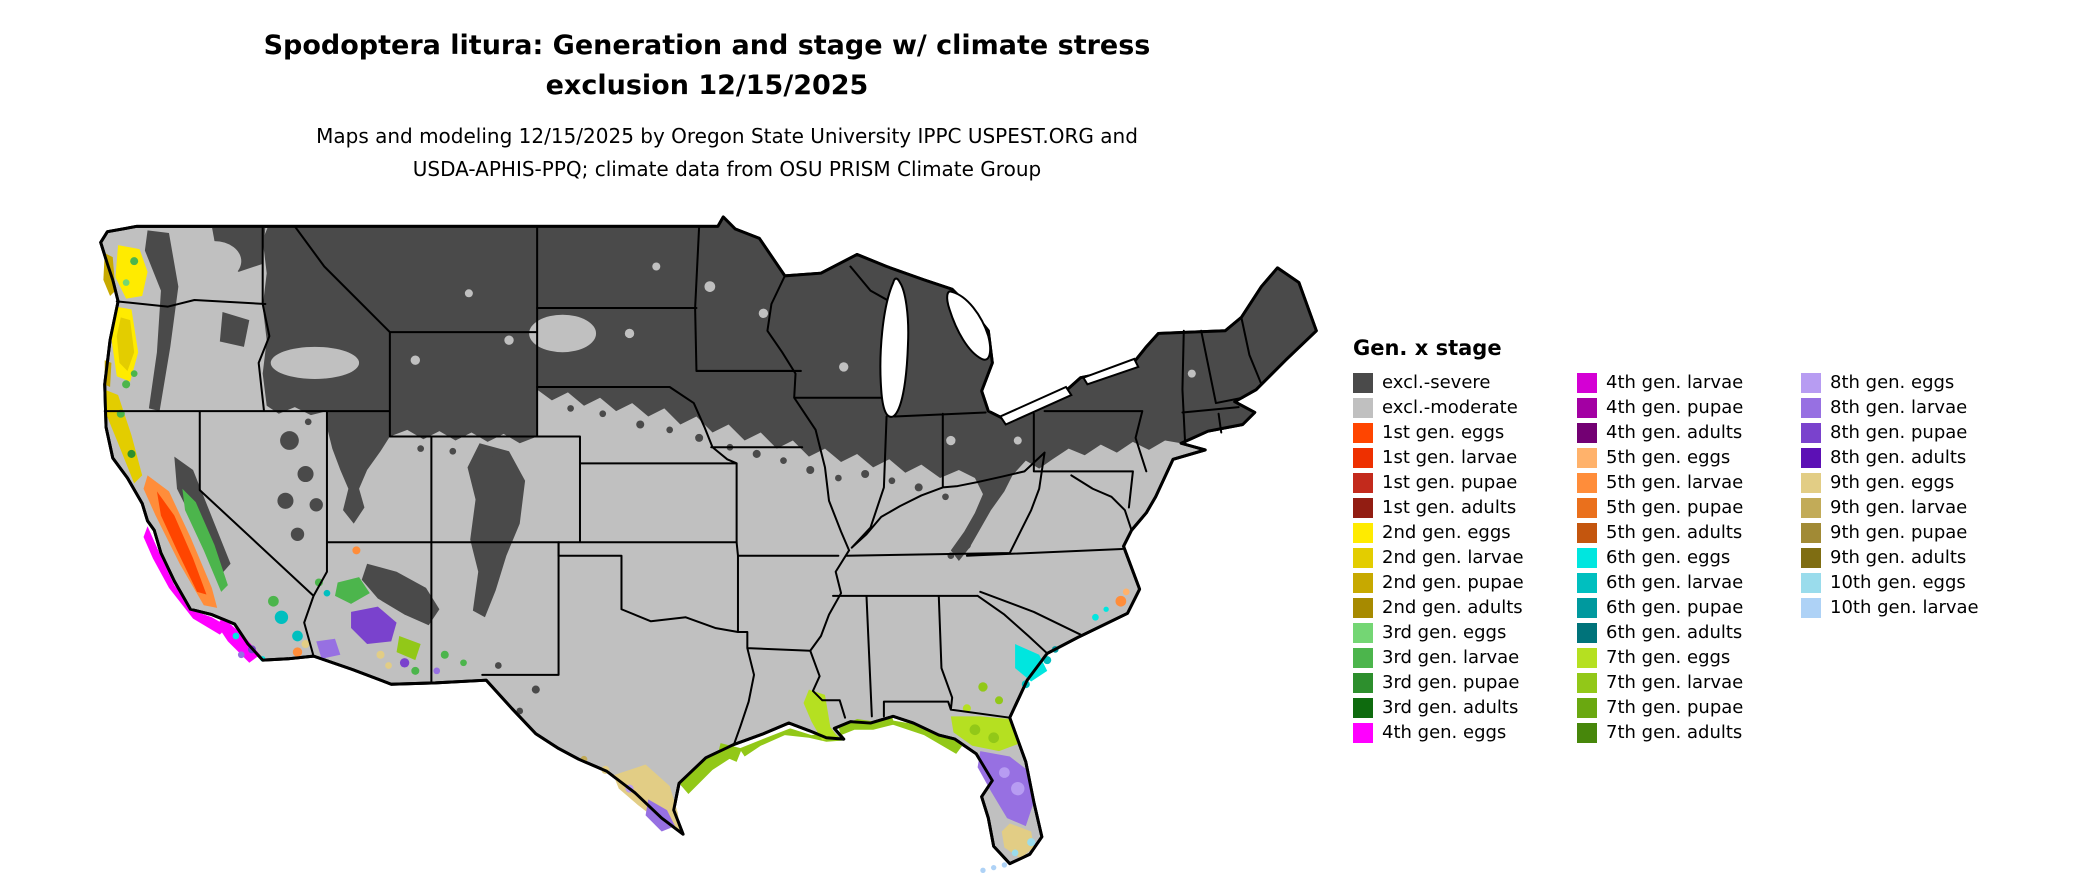  I want to click on legend-item: 6th gen. eggs, so click(1689, 557).